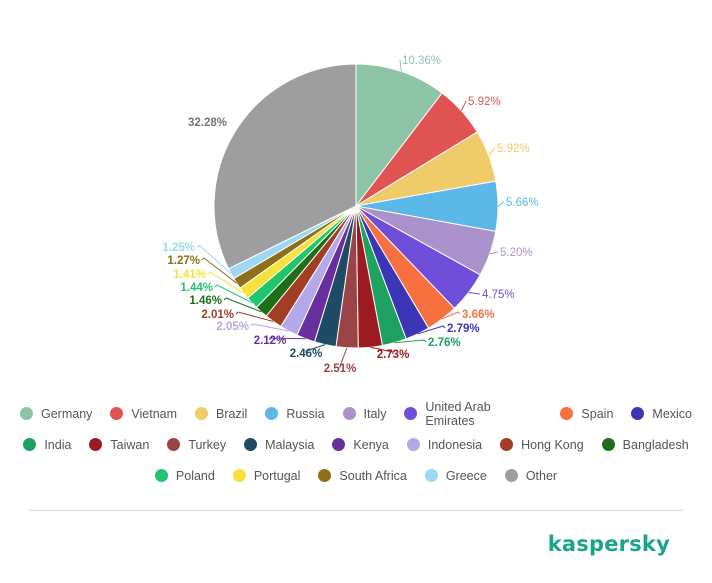 The width and height of the screenshot is (712, 583). I want to click on leader-line-italy, so click(494, 253).